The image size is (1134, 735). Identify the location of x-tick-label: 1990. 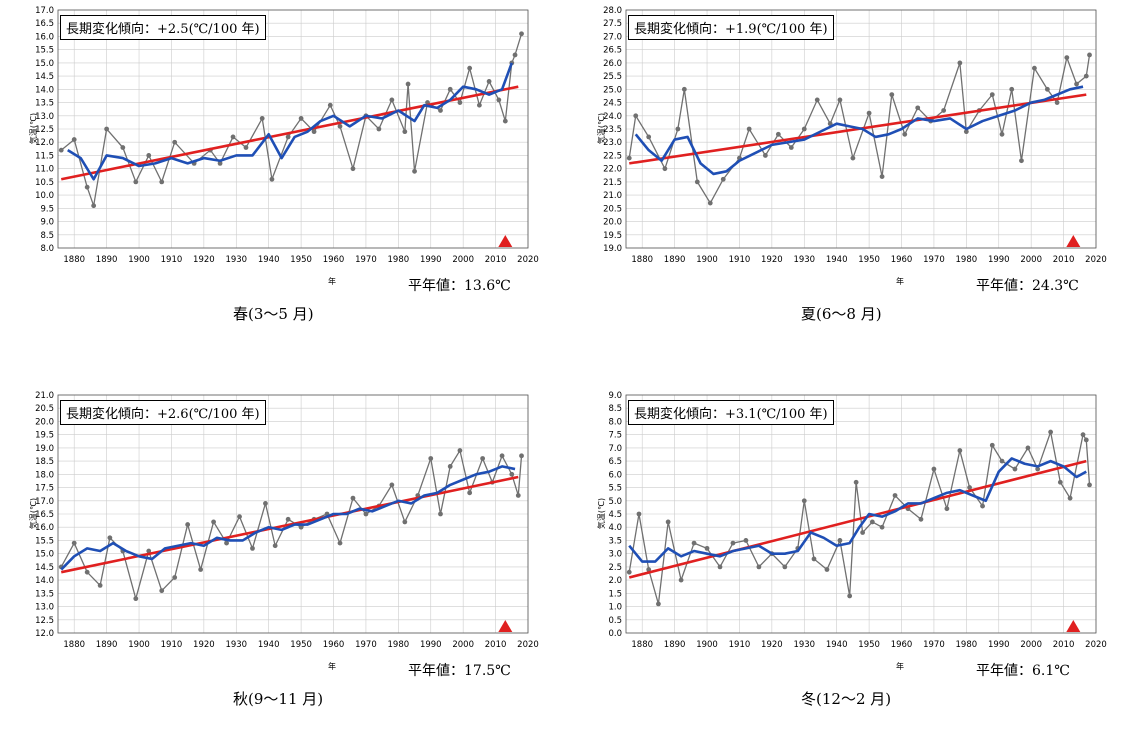
(431, 260).